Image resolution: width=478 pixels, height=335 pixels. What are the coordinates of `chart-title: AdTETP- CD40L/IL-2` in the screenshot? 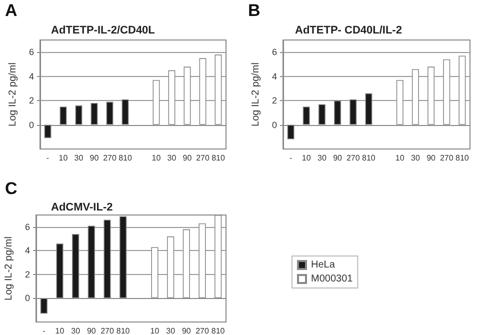 It's located at (348, 30).